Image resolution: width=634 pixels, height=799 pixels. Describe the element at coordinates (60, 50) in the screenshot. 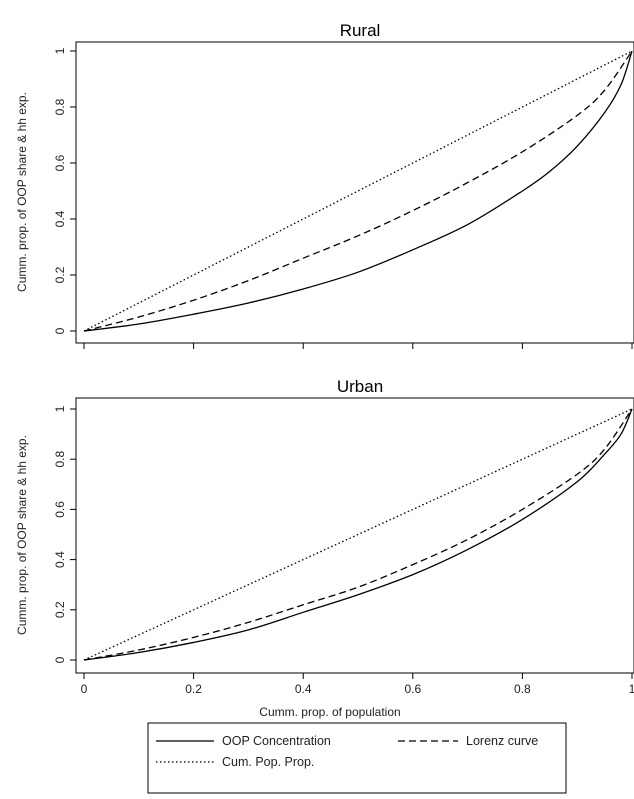

I see `rural-y-tick-label: 1` at that location.